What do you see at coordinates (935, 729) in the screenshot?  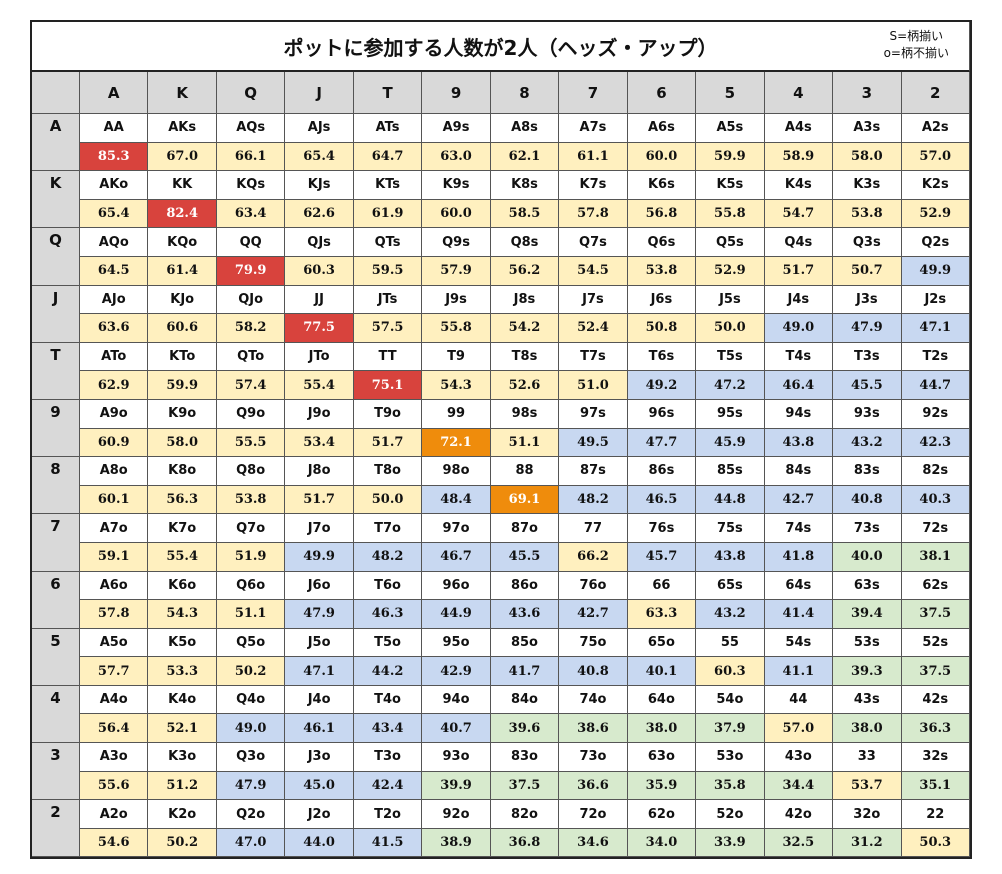 I see `equity-cell: 36.3` at bounding box center [935, 729].